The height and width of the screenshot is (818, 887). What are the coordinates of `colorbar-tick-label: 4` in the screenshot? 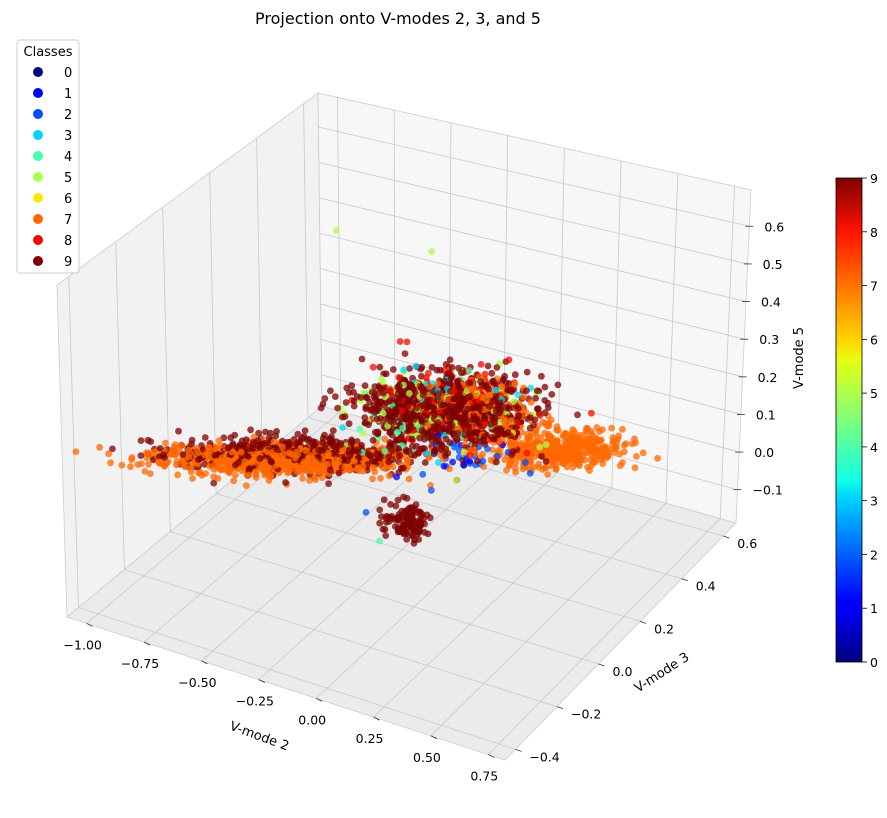 It's located at (874, 447).